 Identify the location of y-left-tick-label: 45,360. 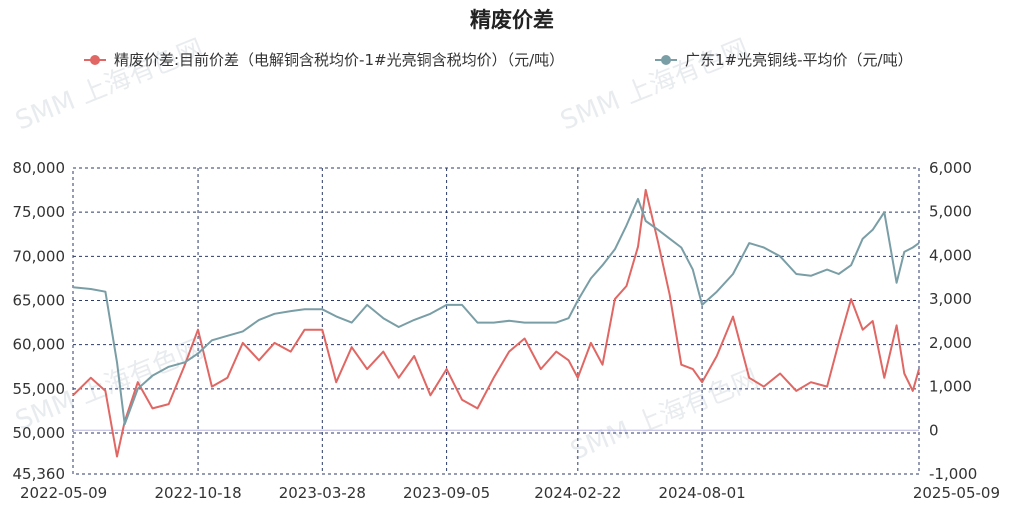
(39, 474).